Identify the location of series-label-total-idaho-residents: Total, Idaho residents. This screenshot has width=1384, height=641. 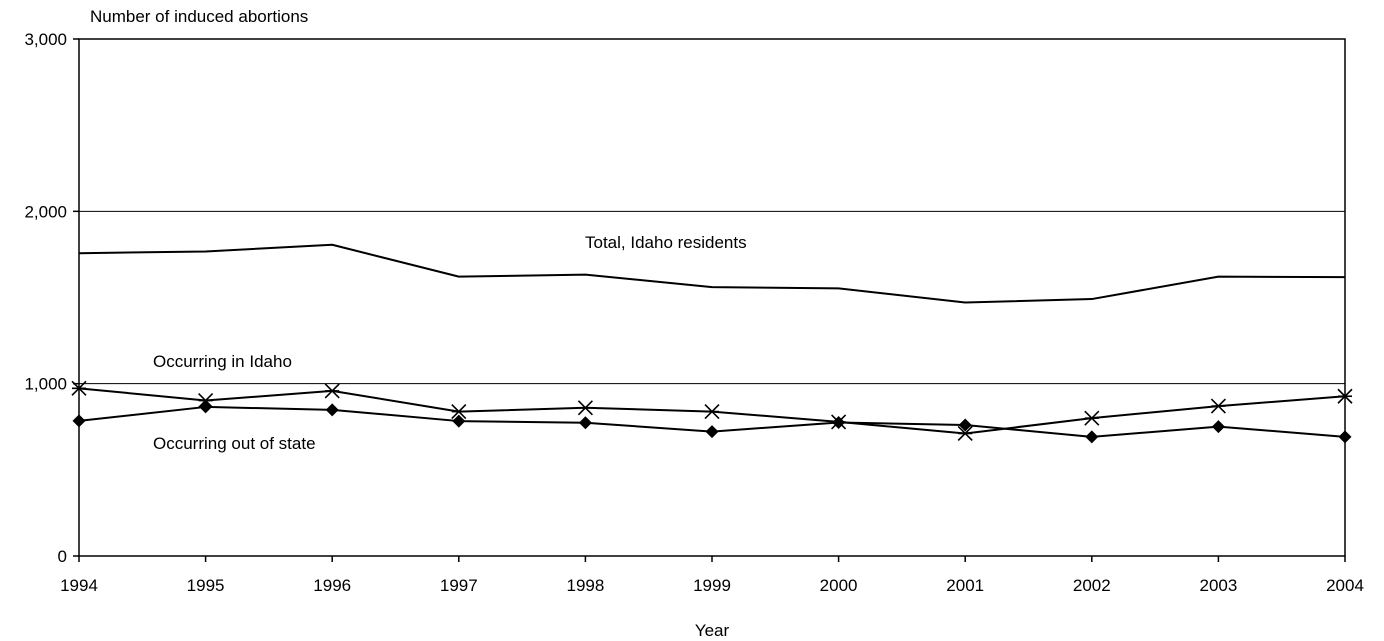
(666, 242).